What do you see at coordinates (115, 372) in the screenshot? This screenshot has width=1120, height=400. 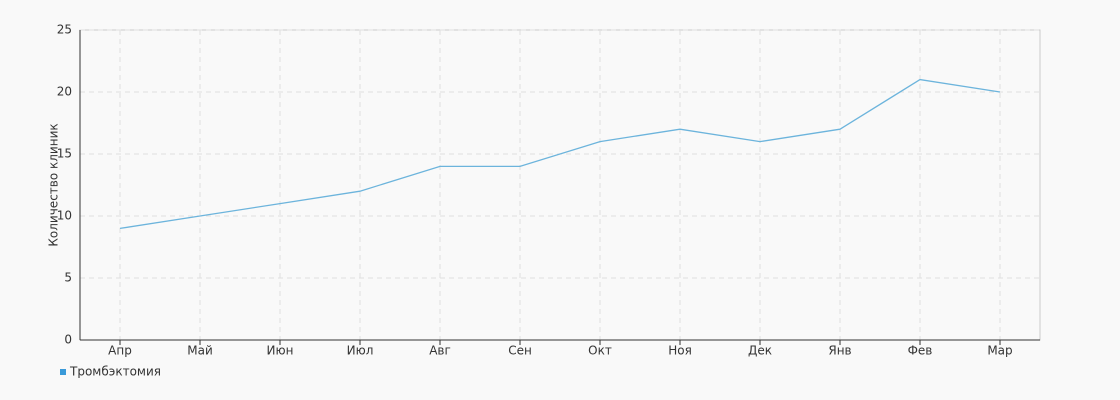 I see `legend-label: Тромбэктомия` at bounding box center [115, 372].